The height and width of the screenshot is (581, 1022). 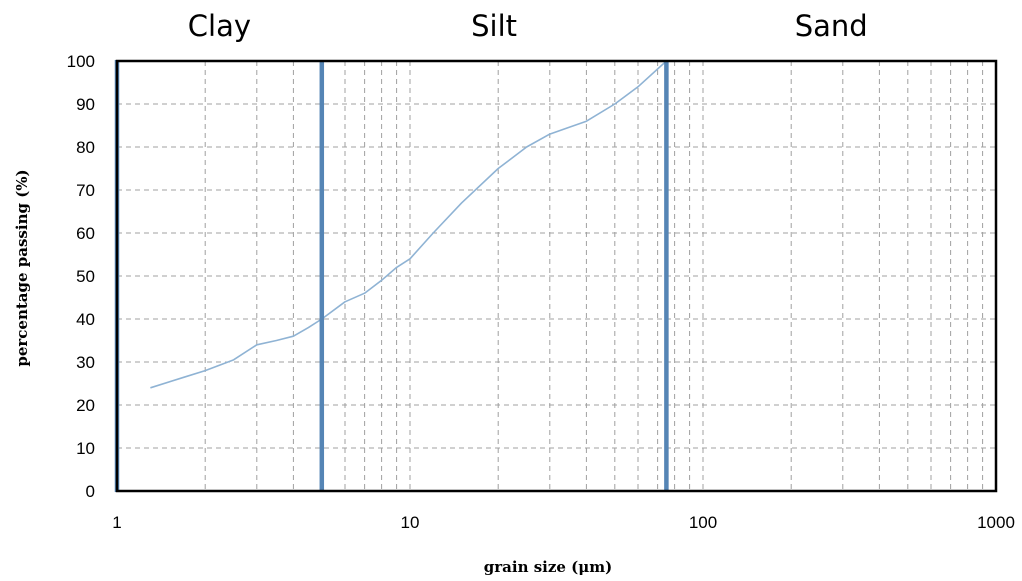 What do you see at coordinates (85, 319) in the screenshot?
I see `y-tick-label: 40` at bounding box center [85, 319].